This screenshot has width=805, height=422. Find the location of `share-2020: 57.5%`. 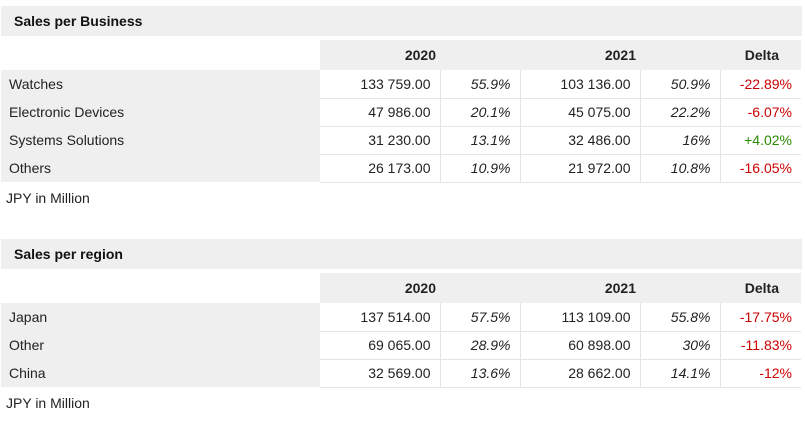

share-2020: 57.5% is located at coordinates (480, 317).